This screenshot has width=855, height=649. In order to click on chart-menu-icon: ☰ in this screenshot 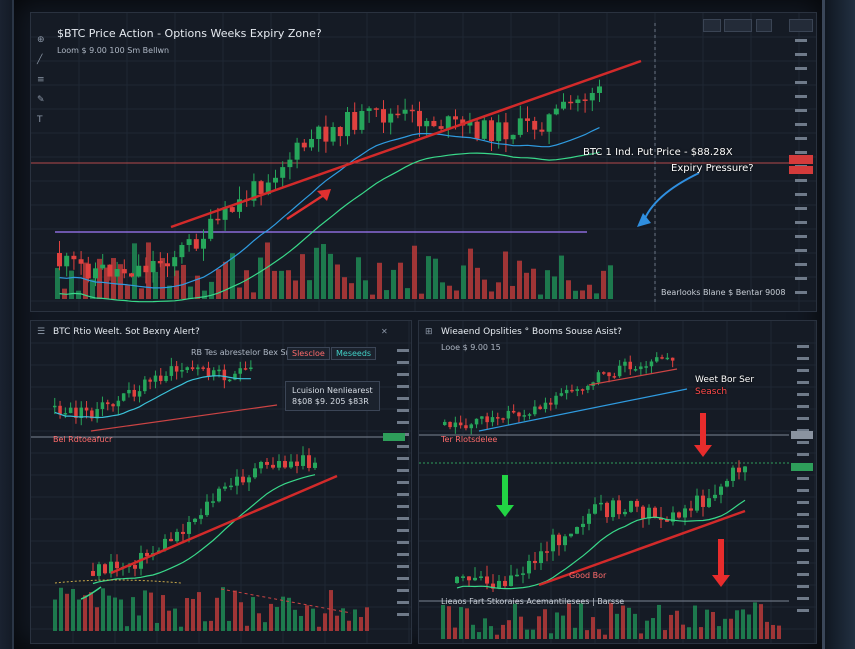, I will do `click(41, 332)`.